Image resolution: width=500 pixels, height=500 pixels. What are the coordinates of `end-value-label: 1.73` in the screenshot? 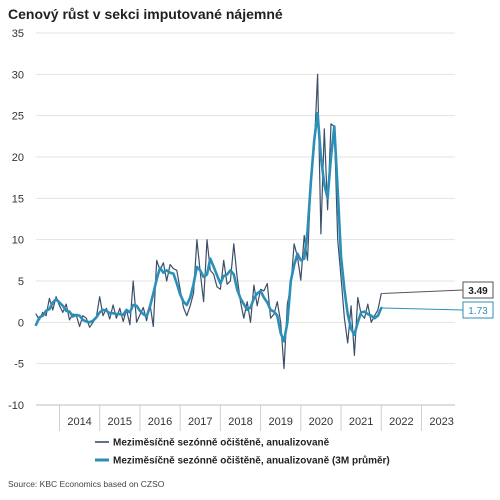 It's located at (478, 311).